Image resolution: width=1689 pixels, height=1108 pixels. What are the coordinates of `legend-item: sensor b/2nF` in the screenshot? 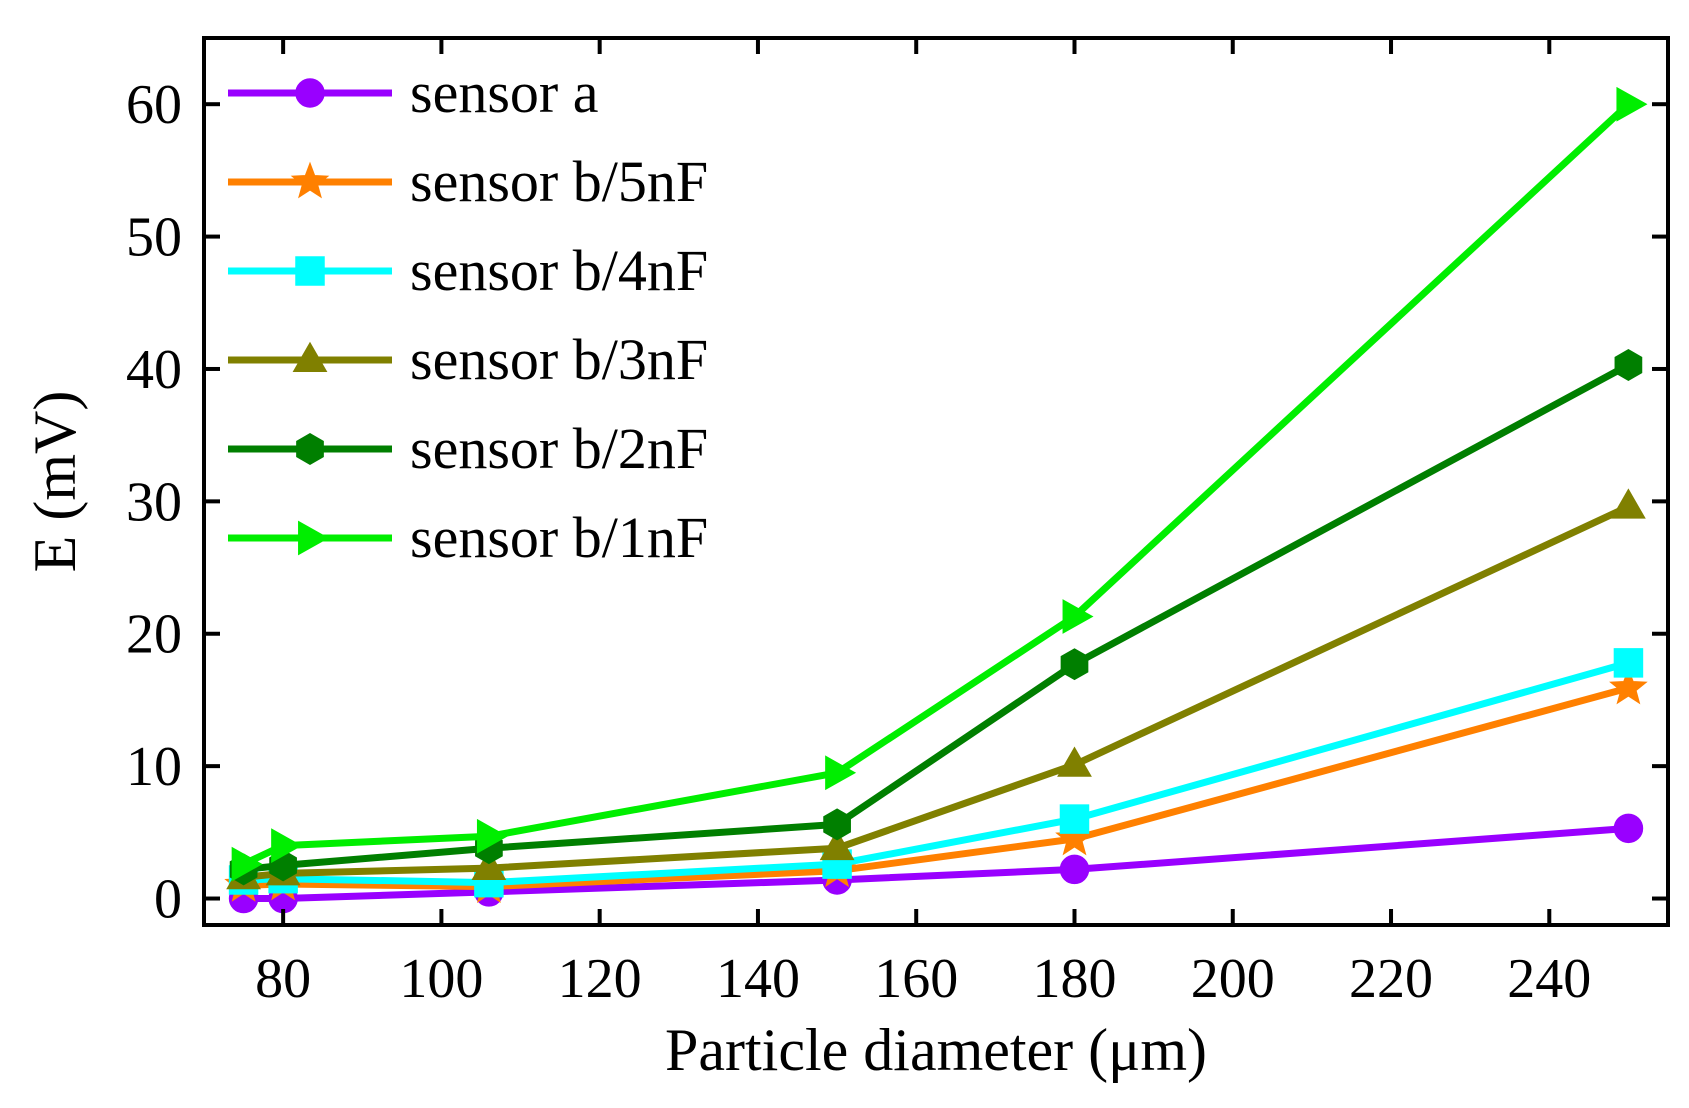 It's located at (468, 448).